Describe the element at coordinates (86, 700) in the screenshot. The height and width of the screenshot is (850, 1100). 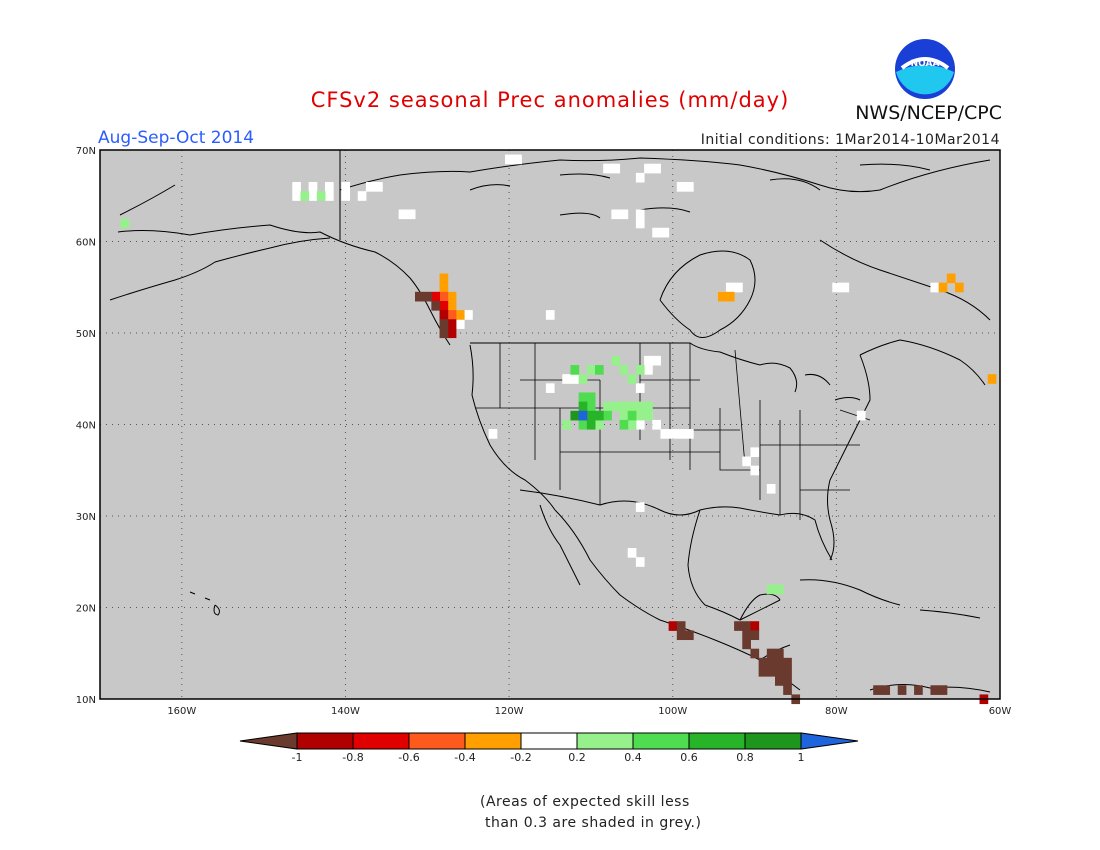
I see `lat-tick-label: 10N` at that location.